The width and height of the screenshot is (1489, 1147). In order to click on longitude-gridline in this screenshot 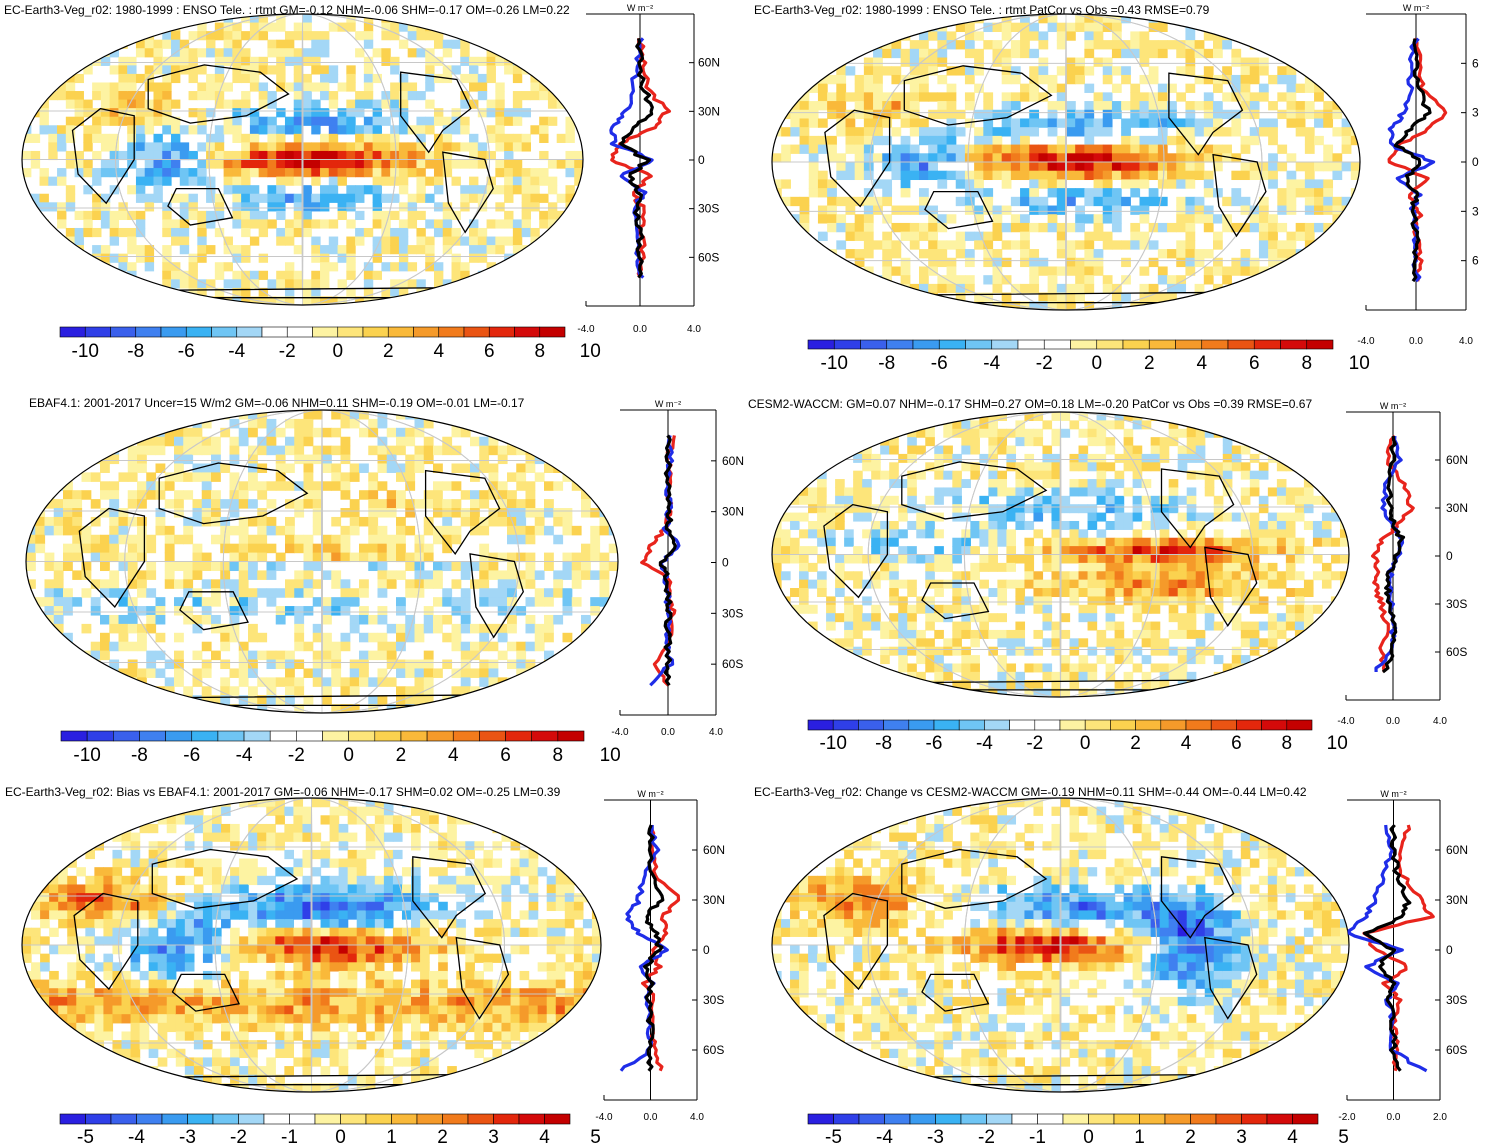, I will do `click(322, 561)`.